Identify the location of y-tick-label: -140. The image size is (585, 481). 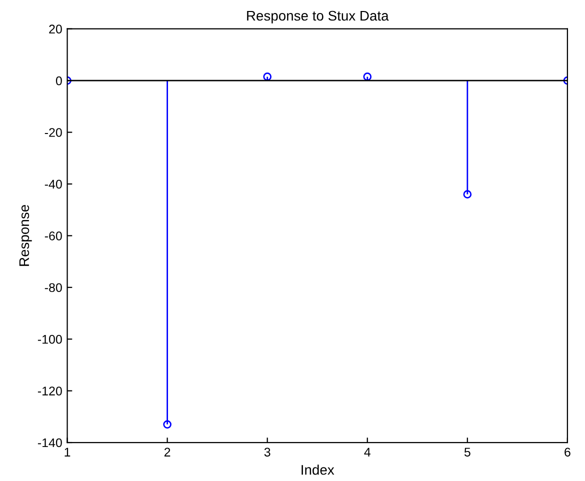
(50, 443).